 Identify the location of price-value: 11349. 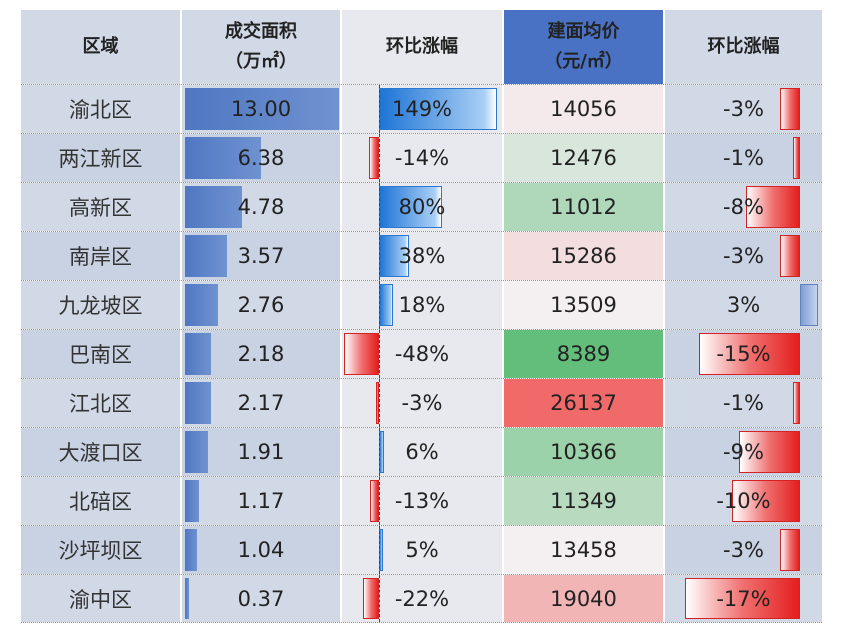
(583, 501).